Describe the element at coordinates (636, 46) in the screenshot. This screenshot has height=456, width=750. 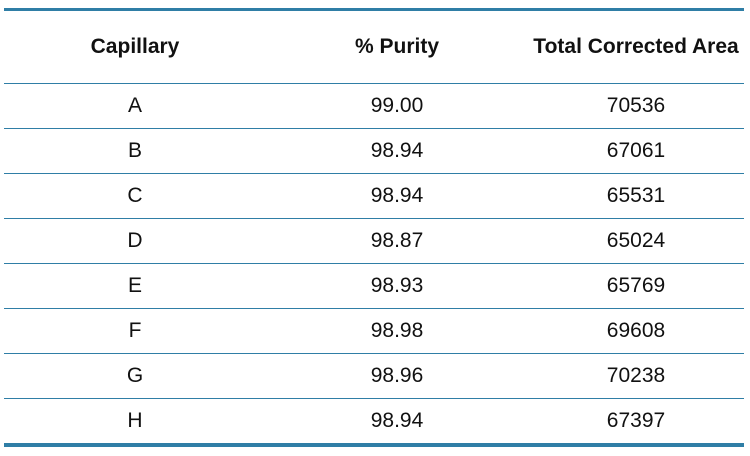
I see `header-total-corrected-area: Total Corrected Area` at that location.